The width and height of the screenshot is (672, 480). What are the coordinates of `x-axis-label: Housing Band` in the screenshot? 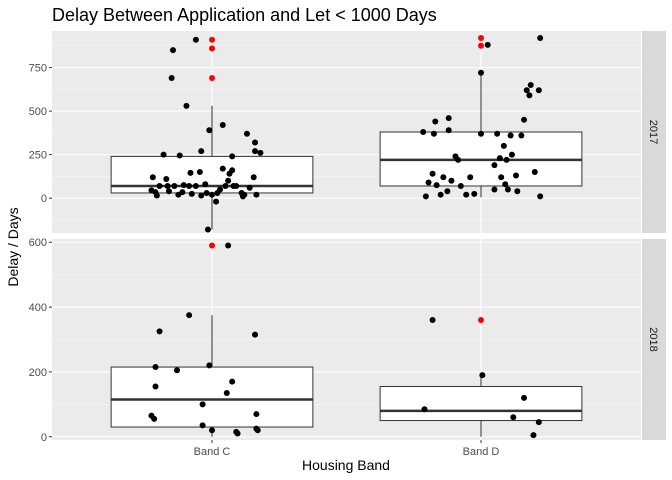 It's located at (346, 465).